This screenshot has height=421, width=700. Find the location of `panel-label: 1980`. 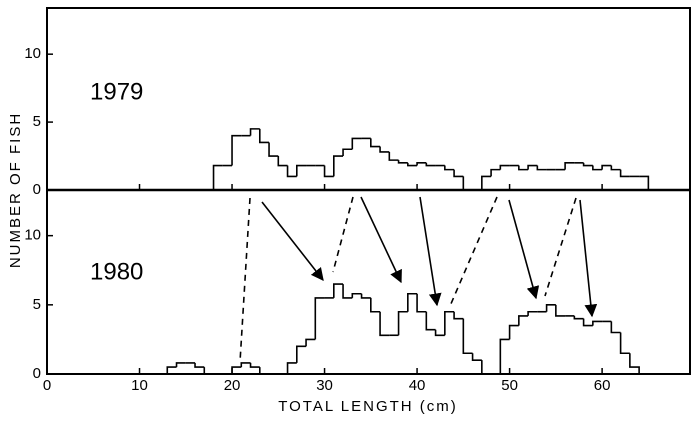

panel-label: 1980 is located at coordinates (116, 271).